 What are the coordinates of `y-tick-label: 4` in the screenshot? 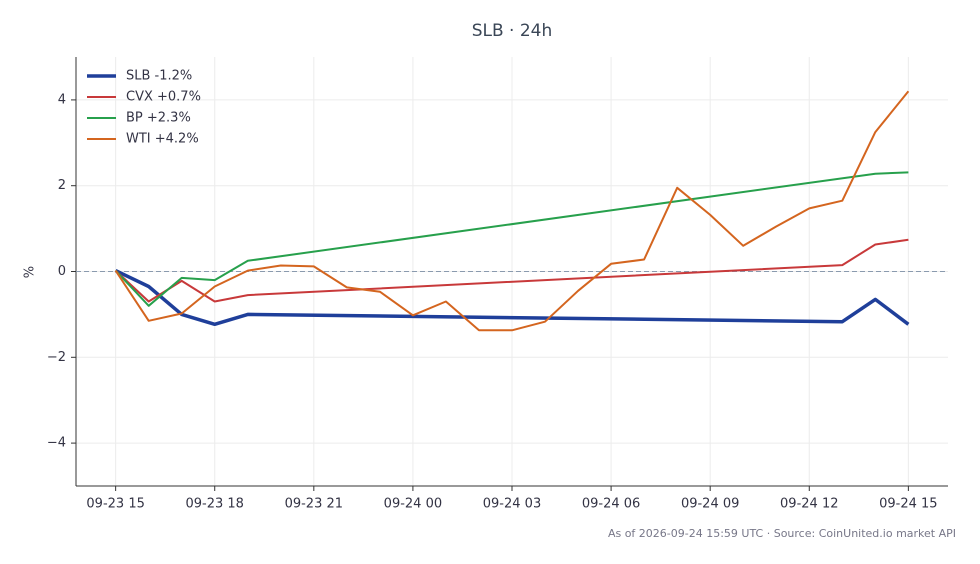 It's located at (62, 99).